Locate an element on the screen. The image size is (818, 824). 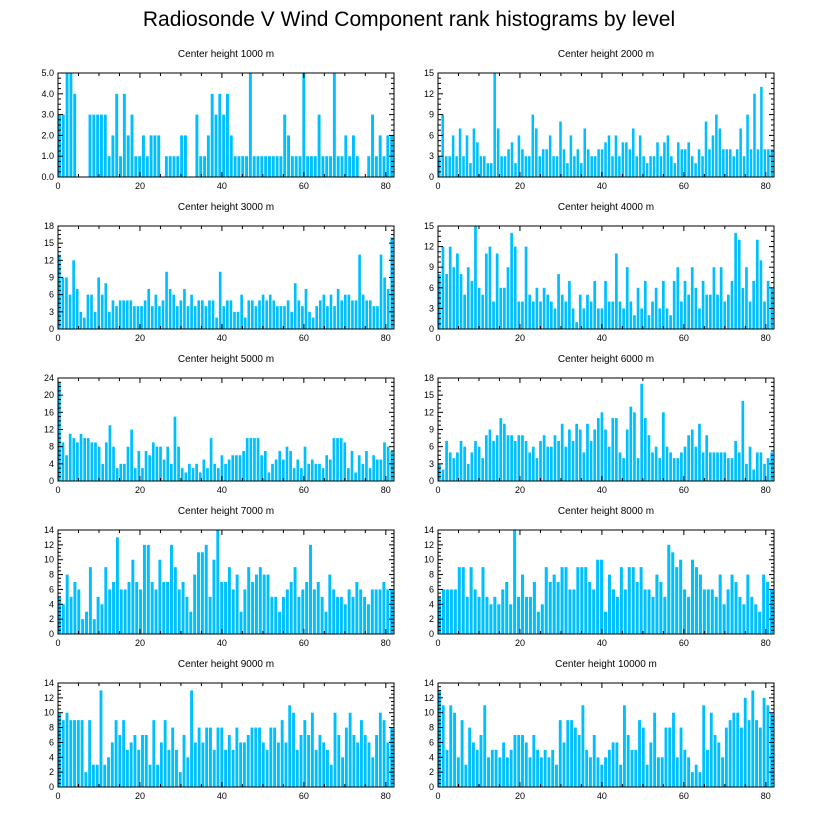
x-tick-label: 40 is located at coordinates (602, 796).